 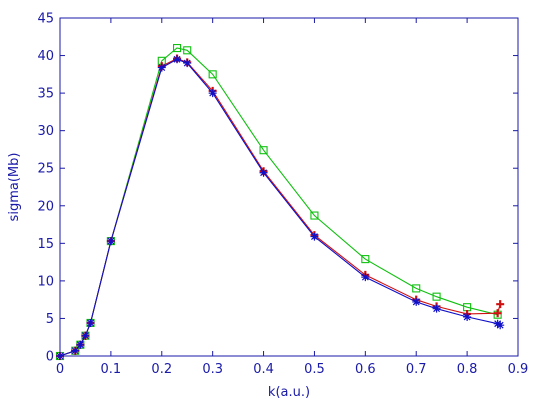 I want to click on x-tick-label: 0.4, so click(x=263, y=369).